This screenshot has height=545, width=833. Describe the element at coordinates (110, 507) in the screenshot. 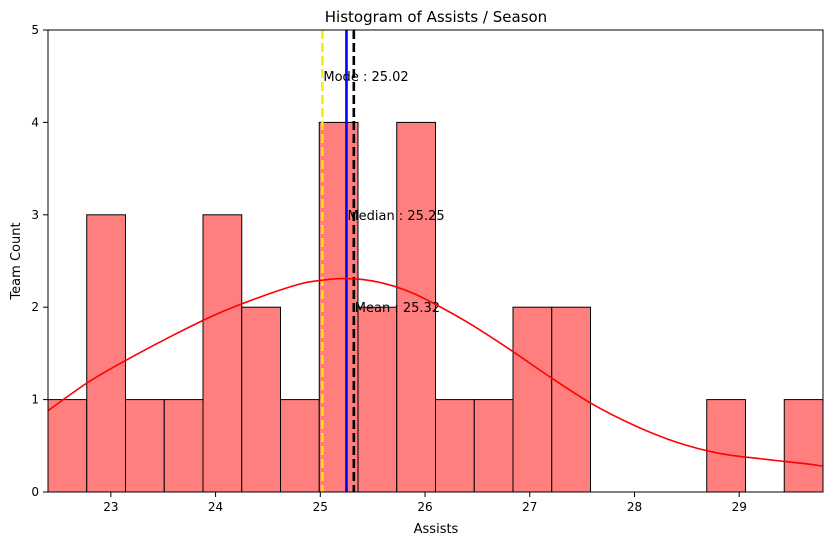

I see `x-tick-label: 23` at that location.